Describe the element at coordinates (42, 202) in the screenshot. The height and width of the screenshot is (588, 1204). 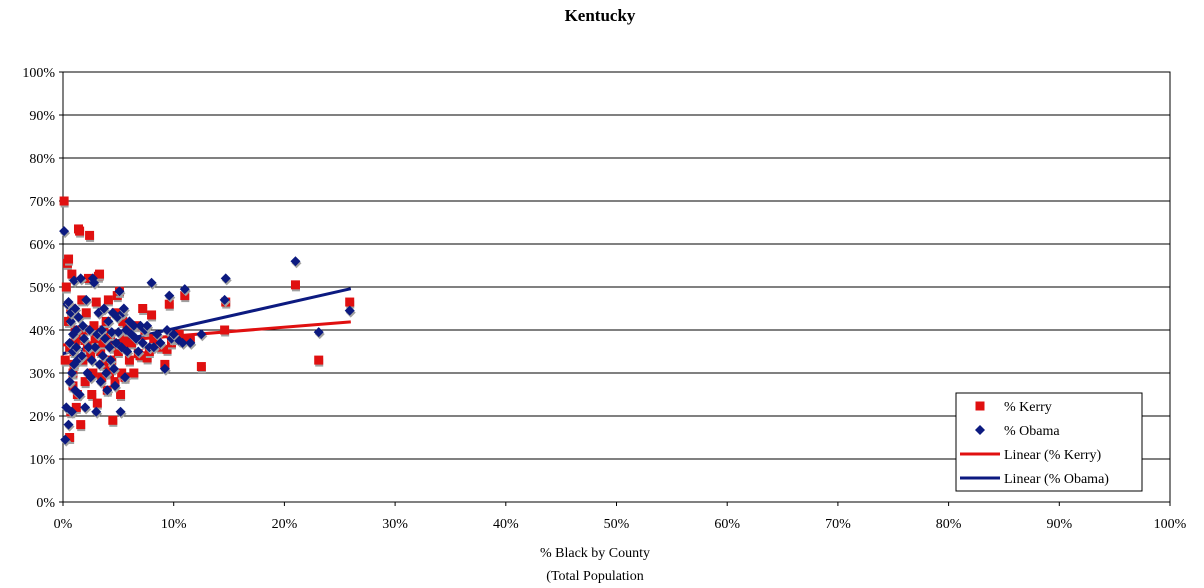
I see `y-tick-label: 70%` at that location.